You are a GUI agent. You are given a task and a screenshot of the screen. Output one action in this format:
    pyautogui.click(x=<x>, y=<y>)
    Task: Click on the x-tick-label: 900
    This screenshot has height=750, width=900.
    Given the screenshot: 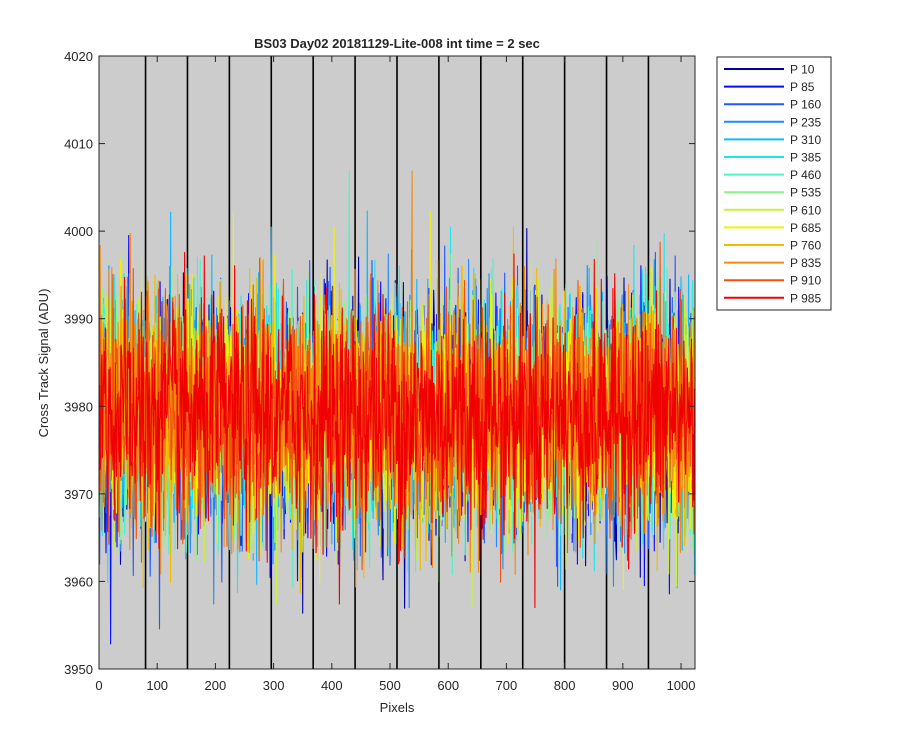 What is the action you would take?
    pyautogui.click(x=623, y=685)
    